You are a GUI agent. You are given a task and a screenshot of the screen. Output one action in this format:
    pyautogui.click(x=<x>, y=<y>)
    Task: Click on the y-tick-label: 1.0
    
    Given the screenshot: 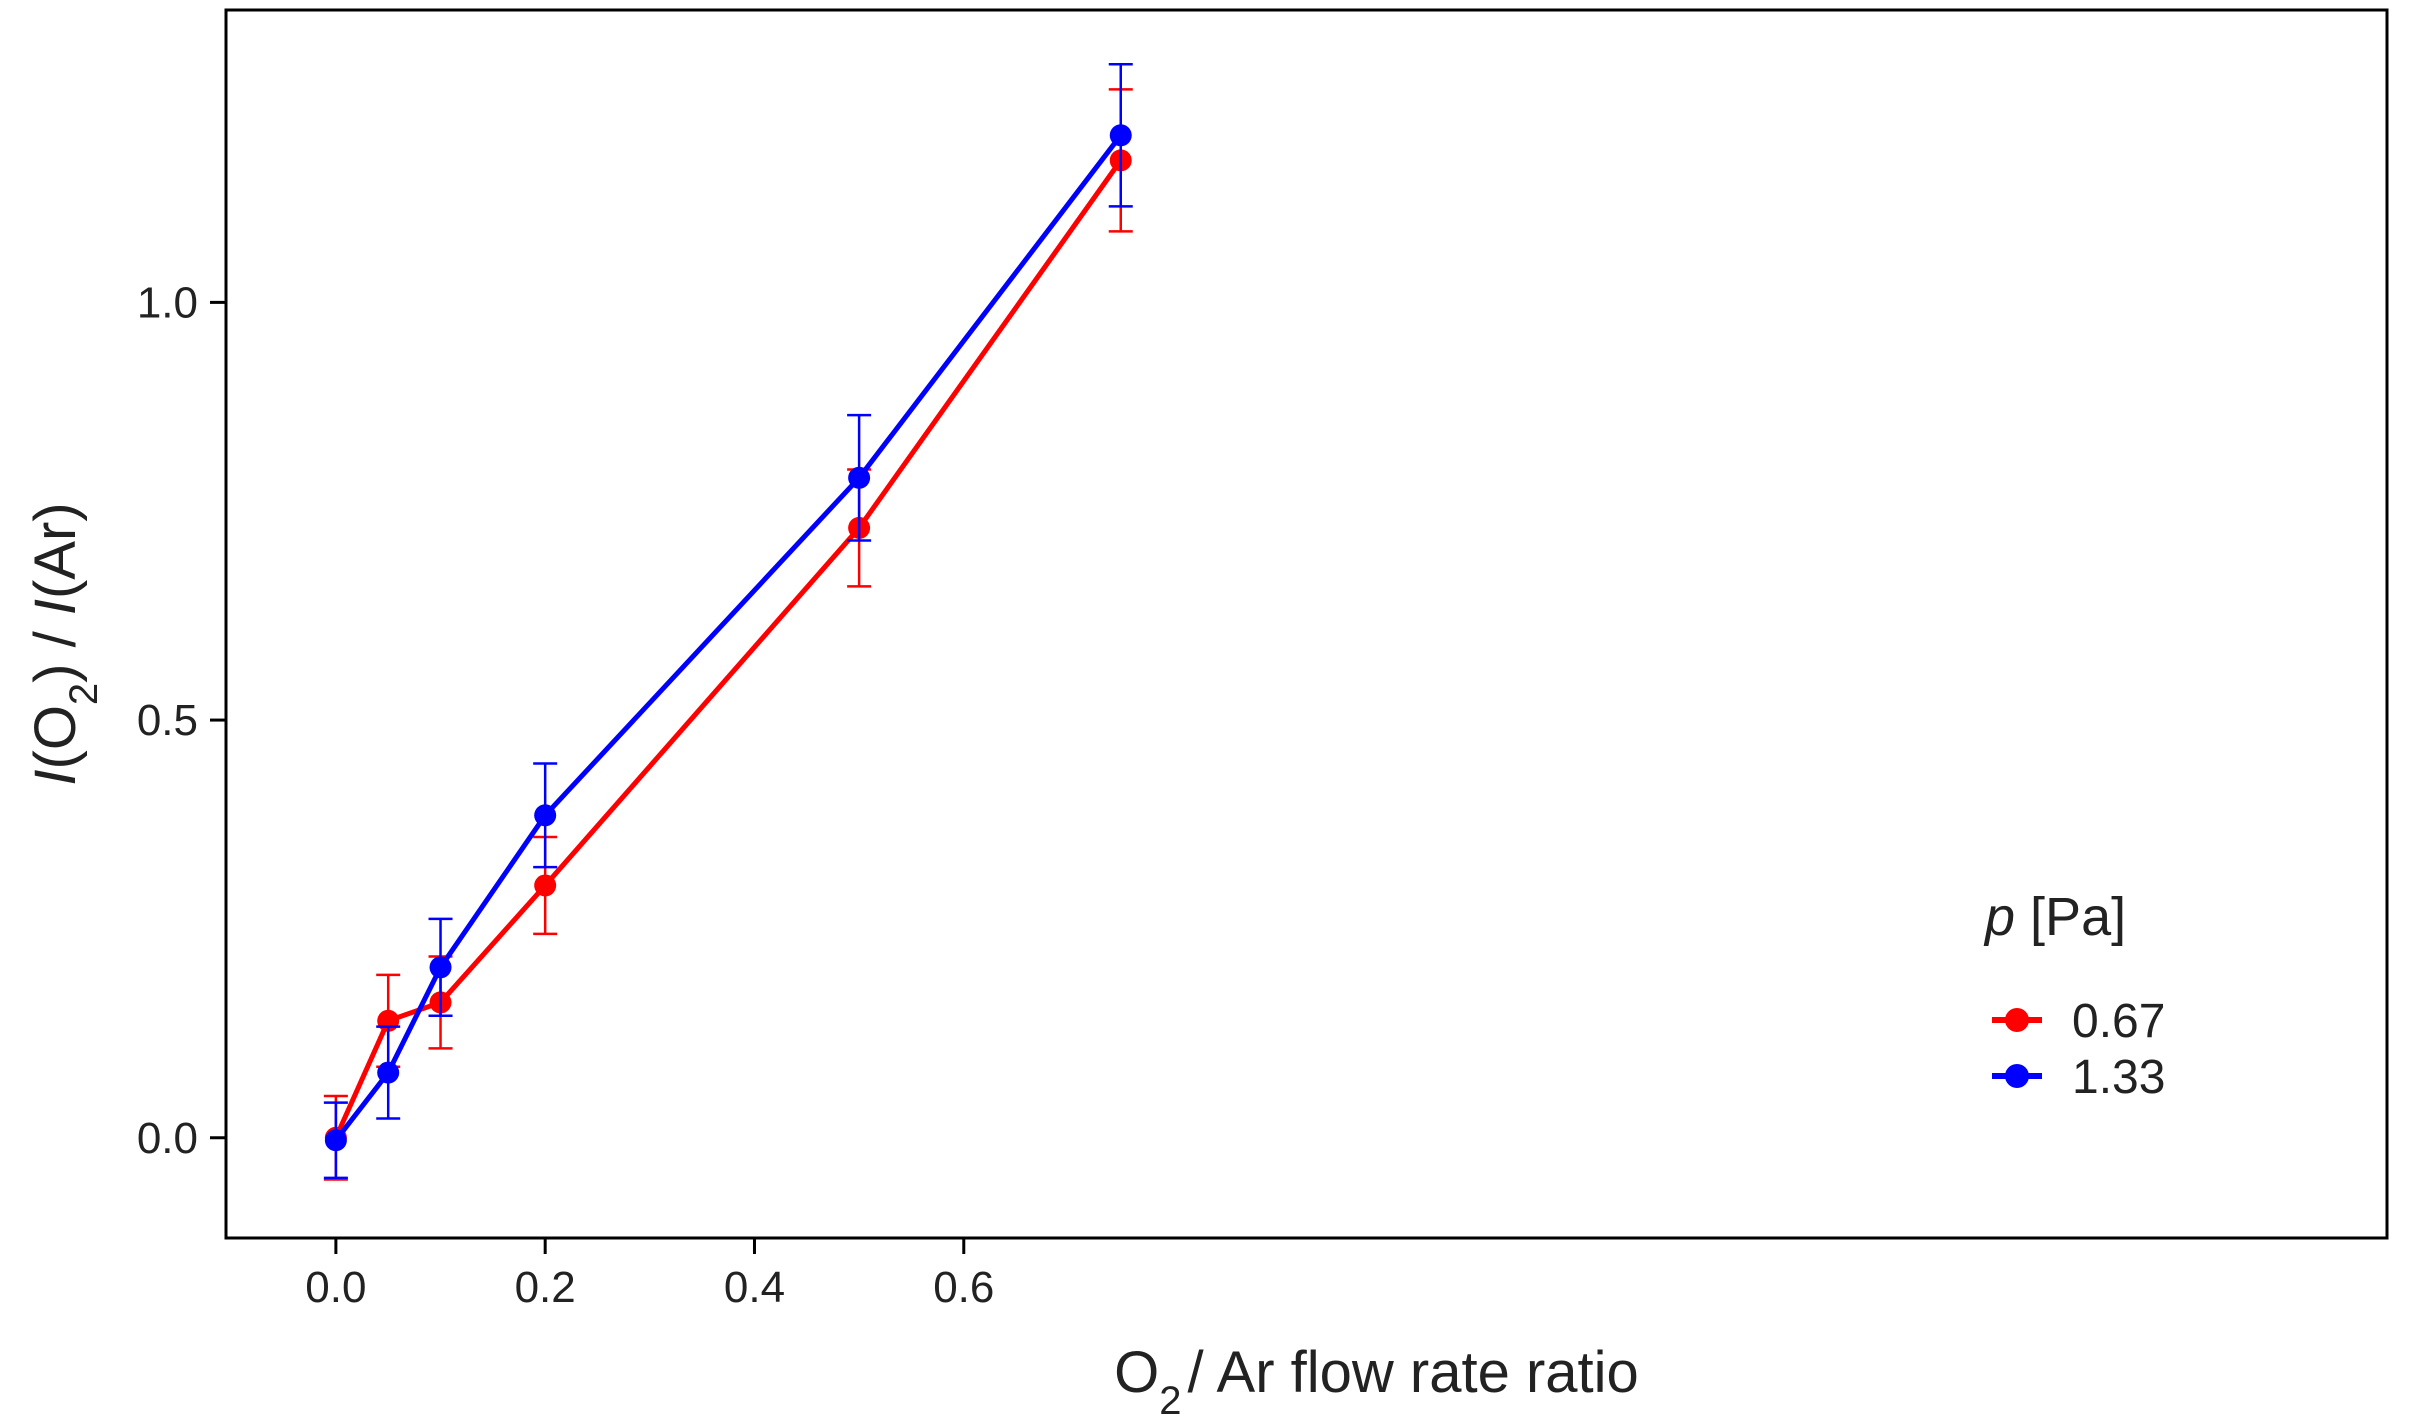 What is the action you would take?
    pyautogui.click(x=167, y=302)
    